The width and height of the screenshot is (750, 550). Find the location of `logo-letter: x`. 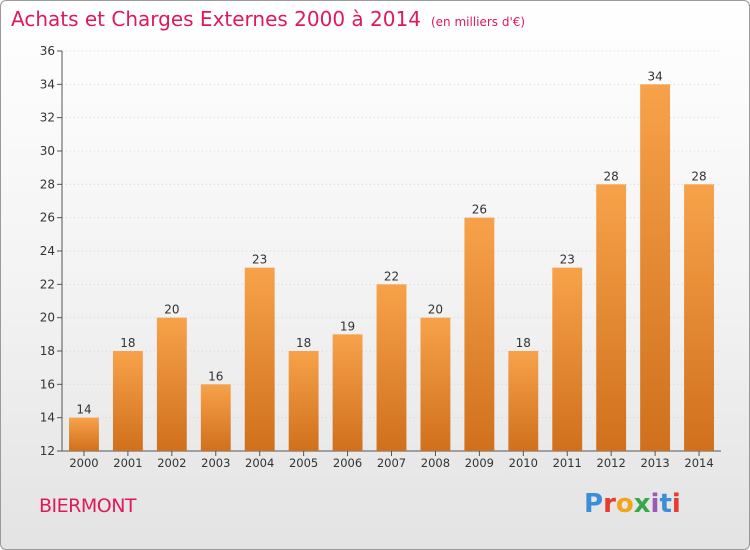

logo-letter: x is located at coordinates (642, 504).